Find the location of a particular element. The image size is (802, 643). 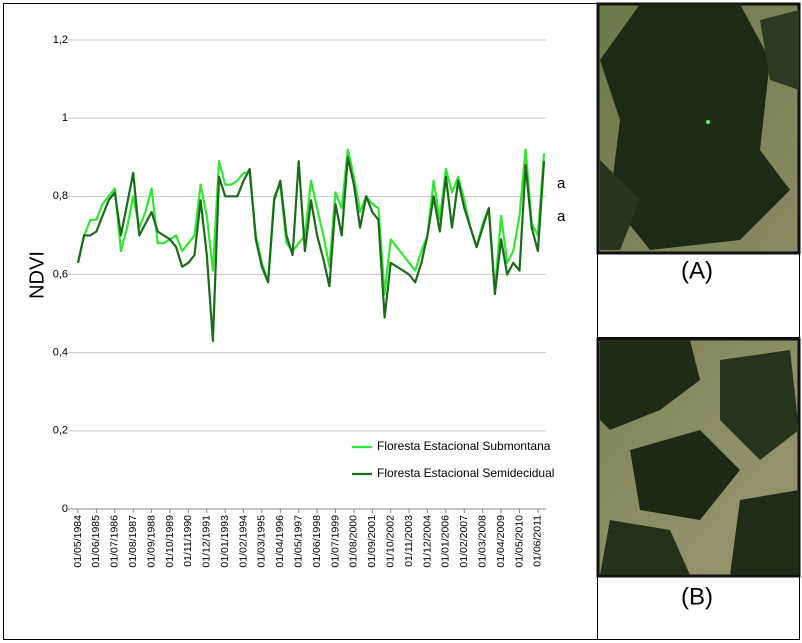

satellite-image-a is located at coordinates (698, 128).